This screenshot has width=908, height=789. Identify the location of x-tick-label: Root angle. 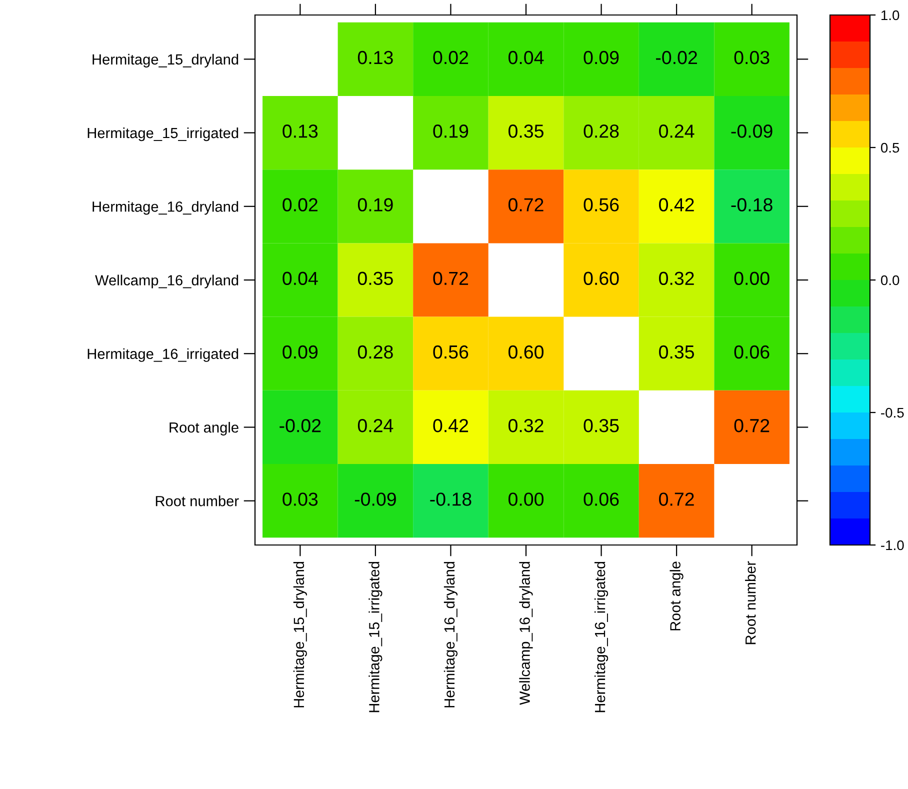
(677, 596).